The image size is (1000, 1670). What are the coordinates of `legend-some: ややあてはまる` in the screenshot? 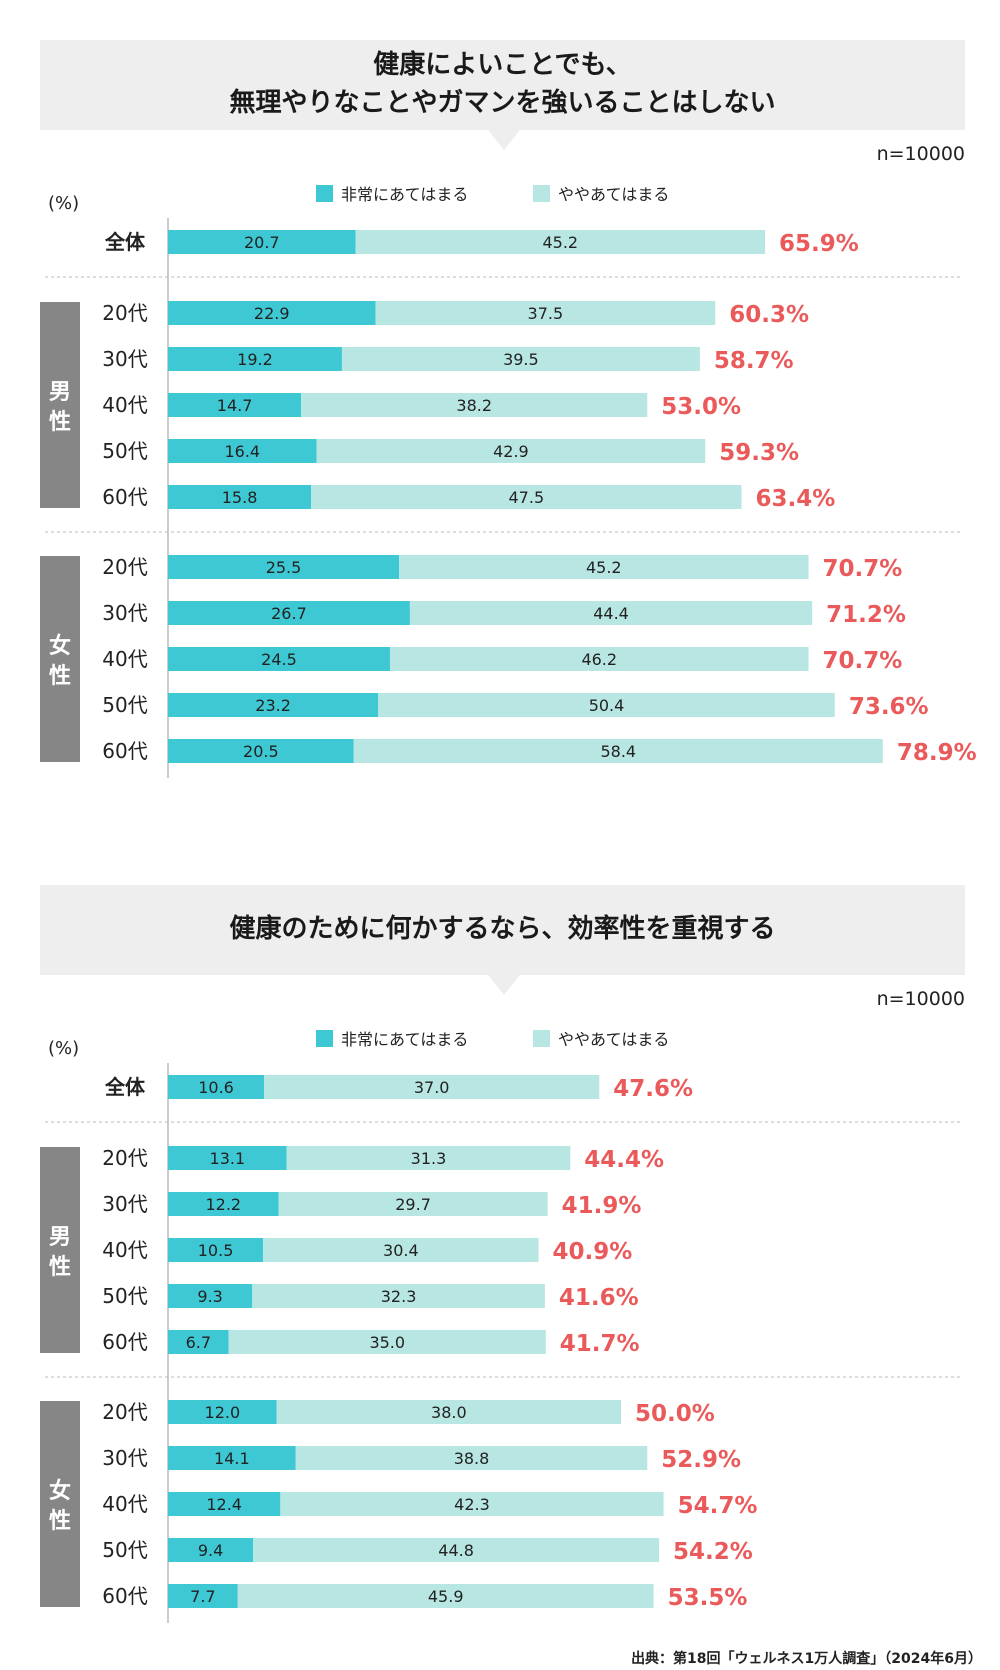 It's located at (601, 193).